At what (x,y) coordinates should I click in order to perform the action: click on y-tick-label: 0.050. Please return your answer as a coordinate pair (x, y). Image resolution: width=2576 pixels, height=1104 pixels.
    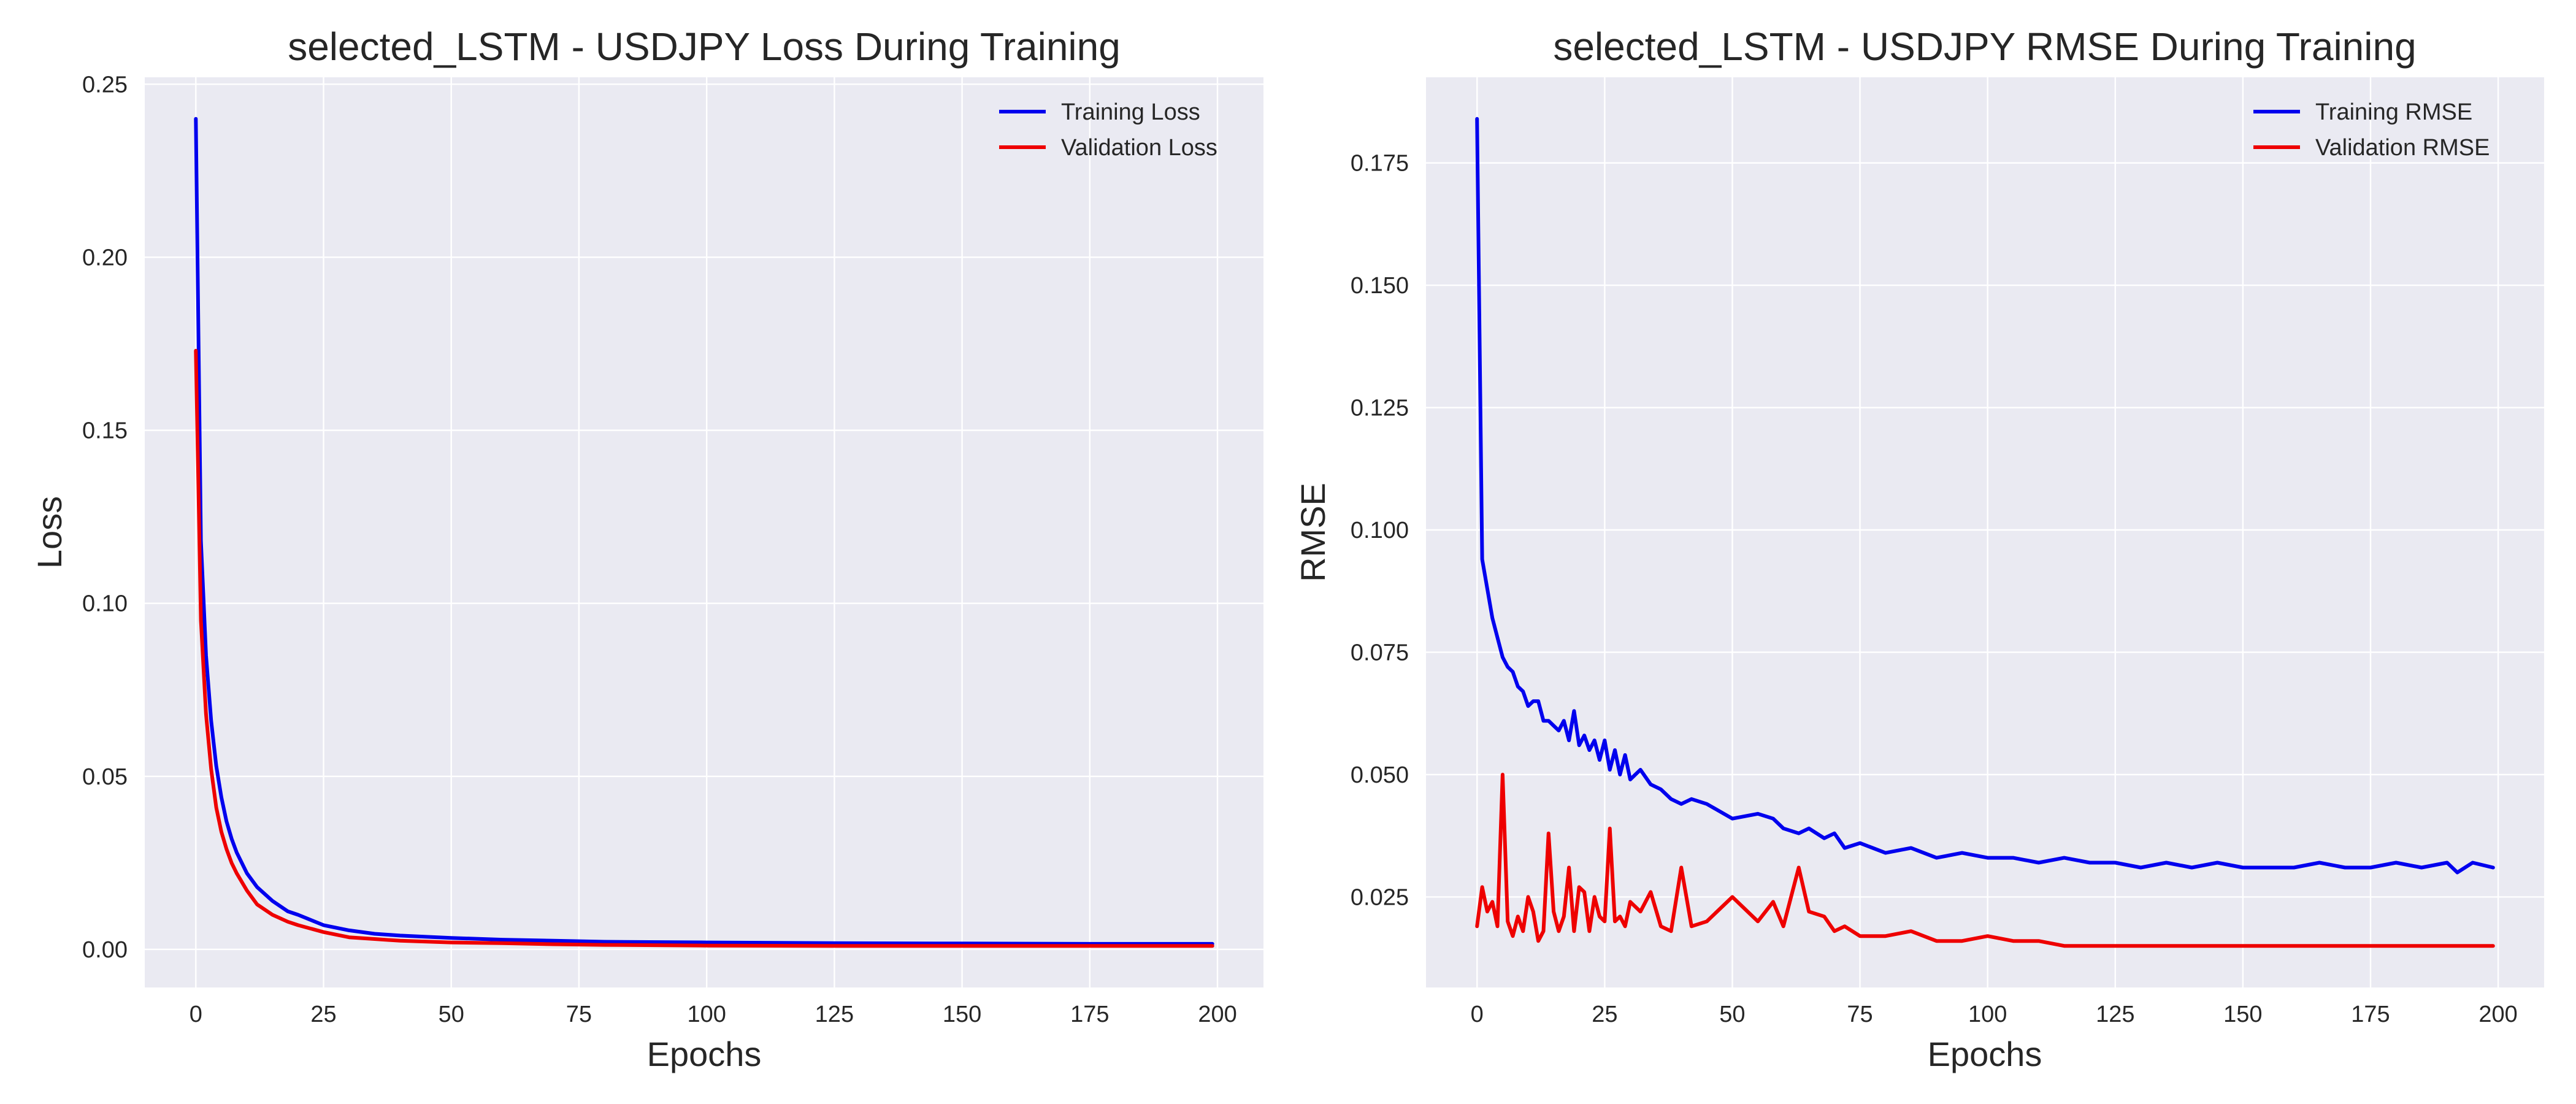
    Looking at the image, I should click on (1380, 775).